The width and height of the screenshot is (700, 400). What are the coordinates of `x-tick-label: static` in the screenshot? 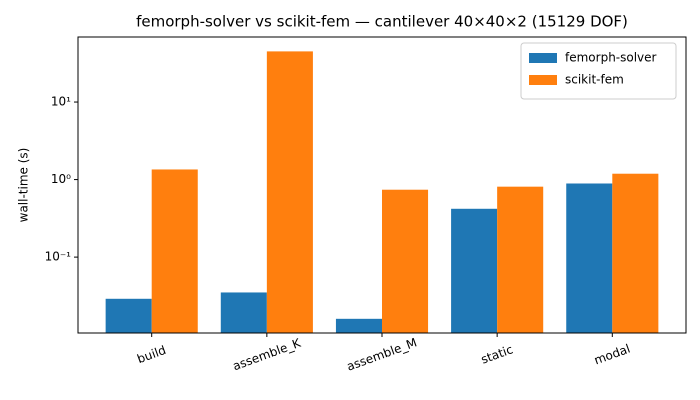 It's located at (497, 354).